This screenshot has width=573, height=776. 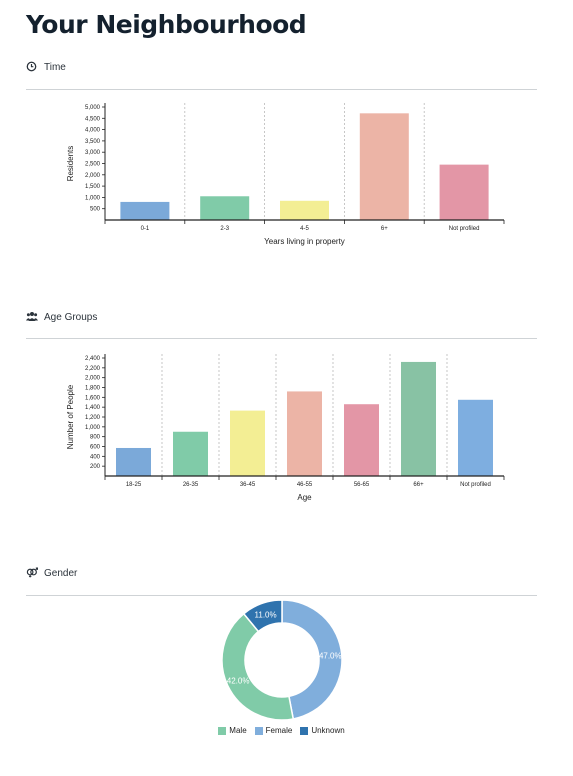 What do you see at coordinates (32, 573) in the screenshot?
I see `gender-icon` at bounding box center [32, 573].